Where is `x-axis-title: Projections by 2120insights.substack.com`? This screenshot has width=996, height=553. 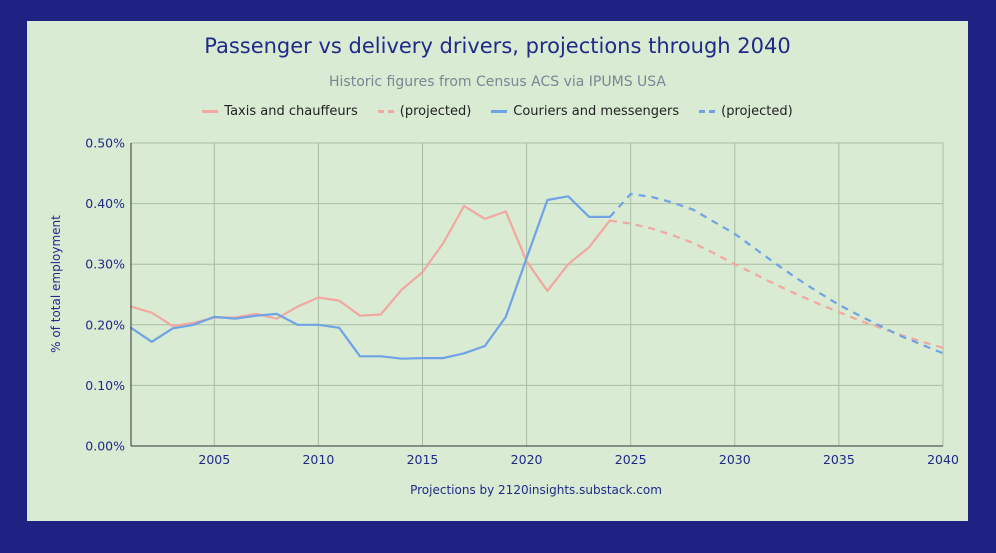 x-axis-title: Projections by 2120insights.substack.com is located at coordinates (536, 490).